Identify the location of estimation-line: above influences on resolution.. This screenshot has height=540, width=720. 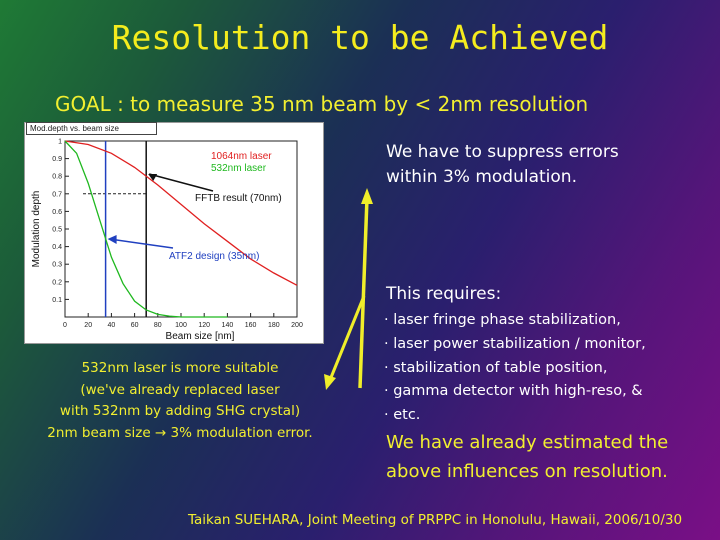
(527, 471).